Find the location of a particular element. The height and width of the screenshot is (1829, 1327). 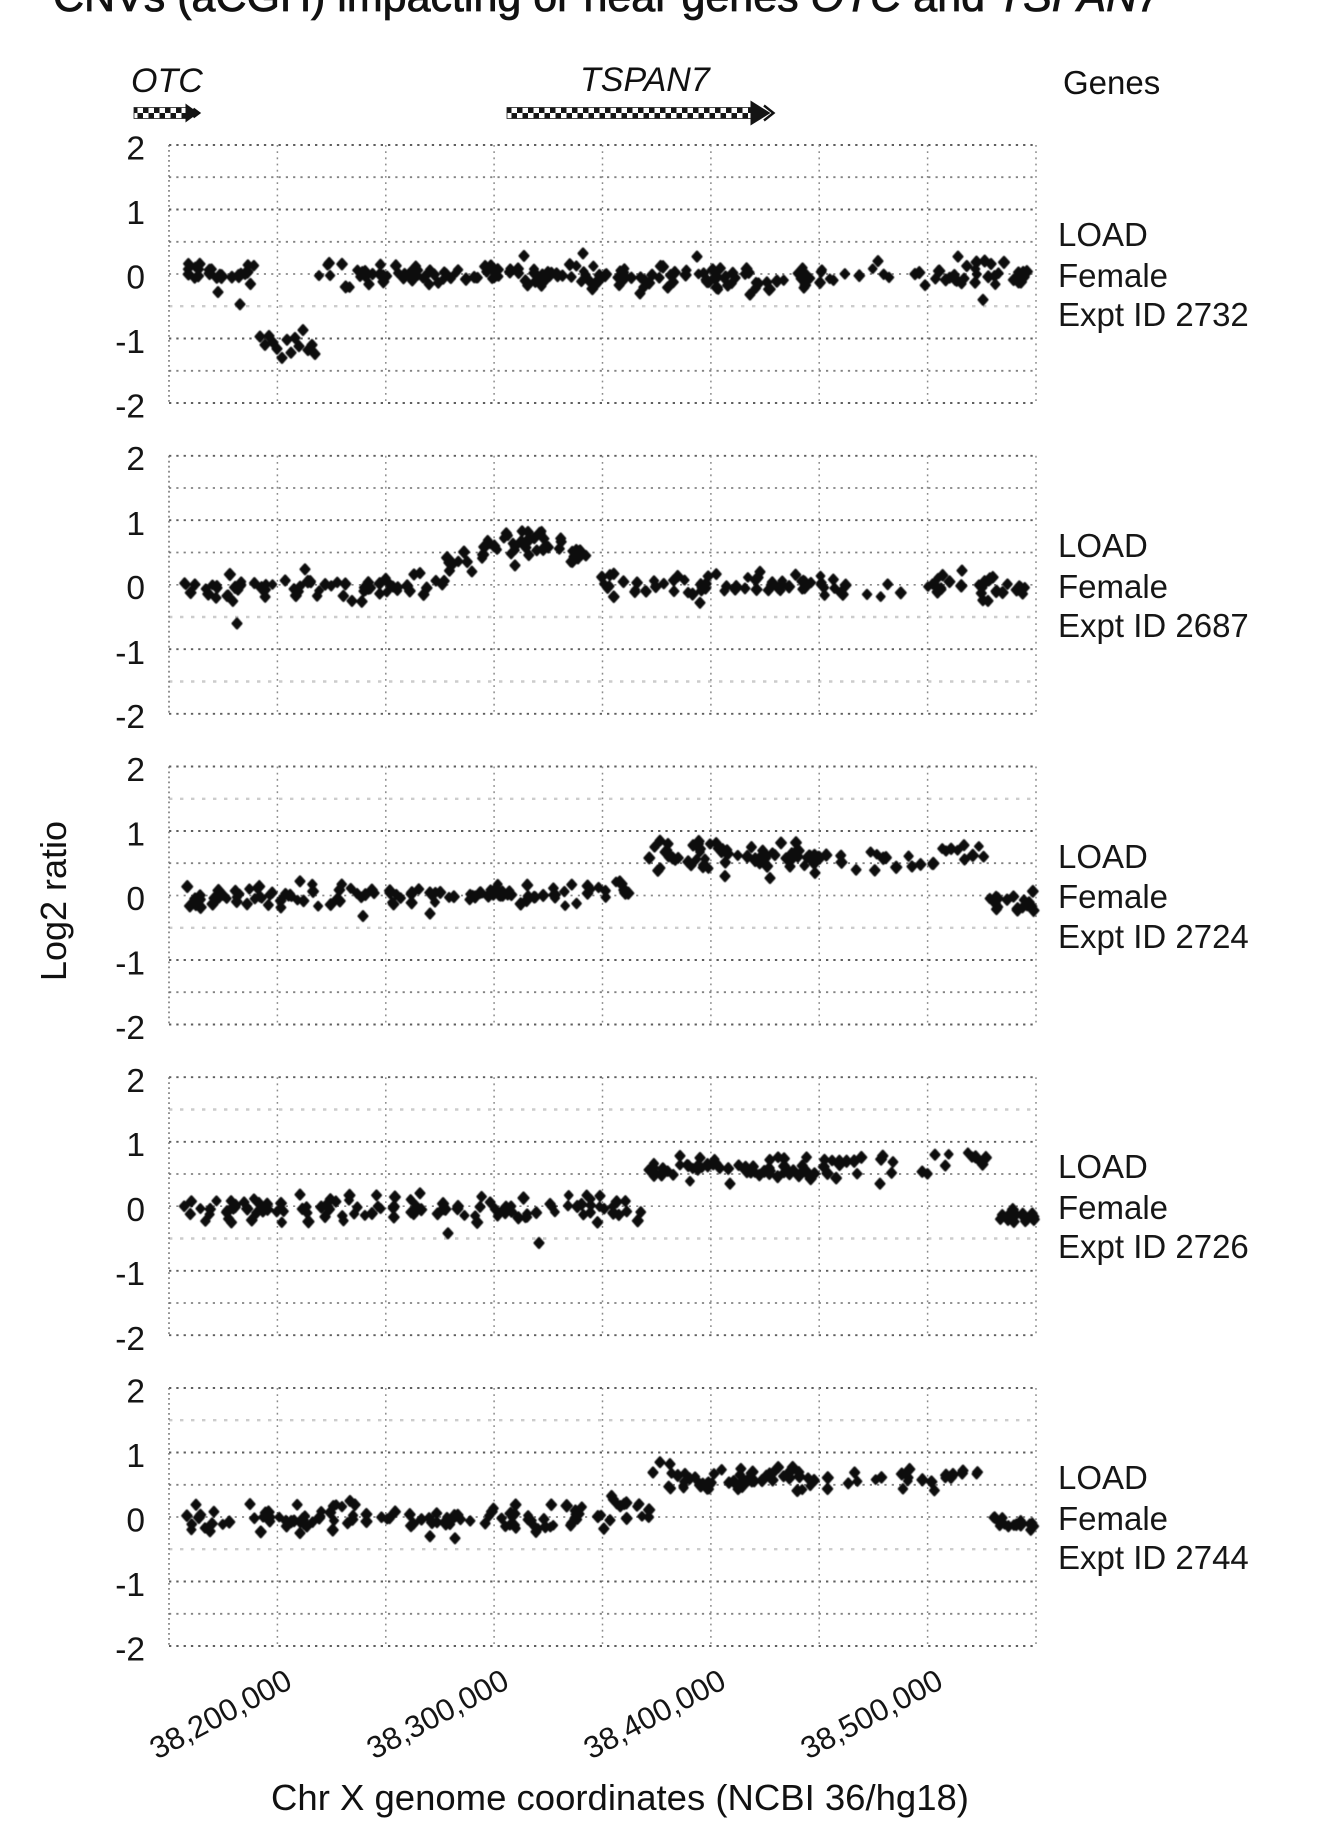

svg-text: Expt ID 2726 is located at coordinates (1153, 1246).